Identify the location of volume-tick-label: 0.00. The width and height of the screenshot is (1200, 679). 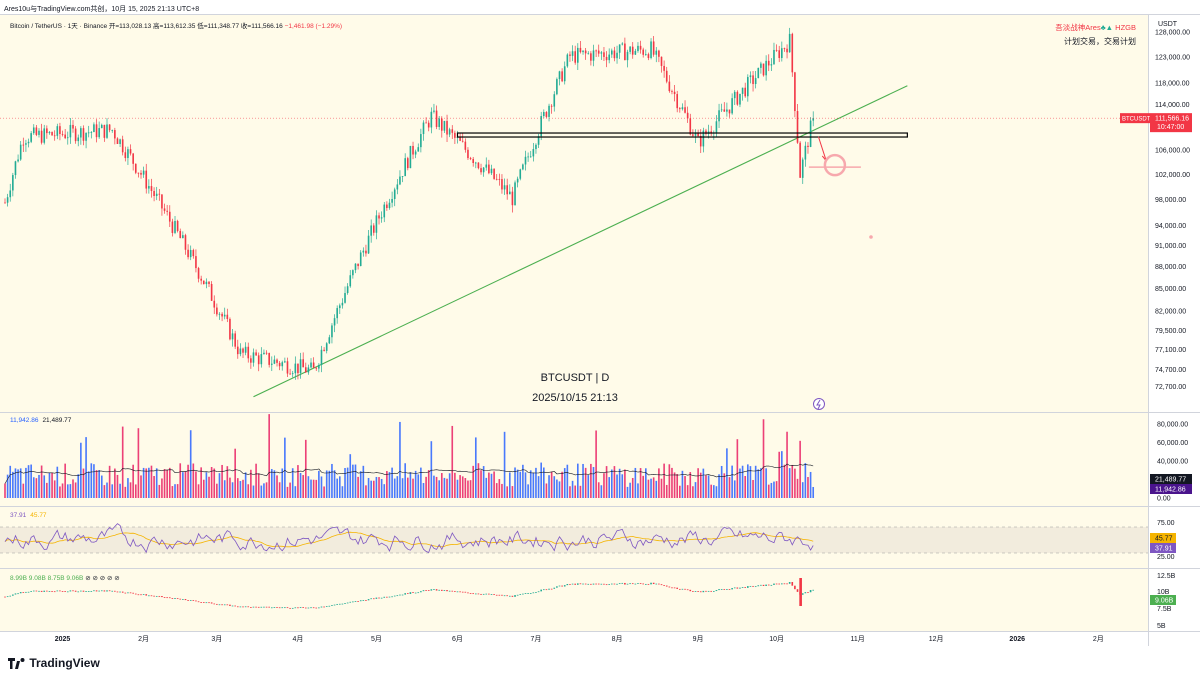
(1164, 499).